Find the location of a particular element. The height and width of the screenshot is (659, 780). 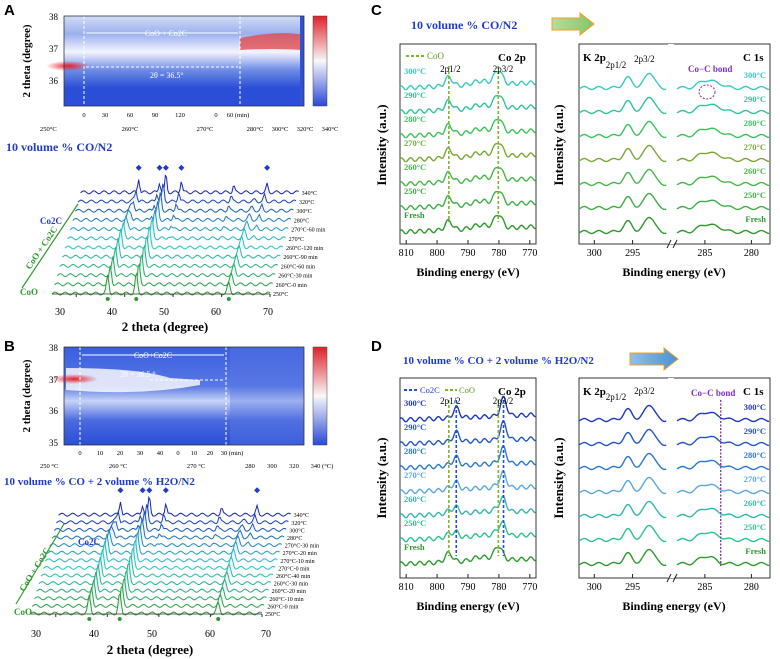

xps-temp-label-right: 250°C is located at coordinates (755, 527).